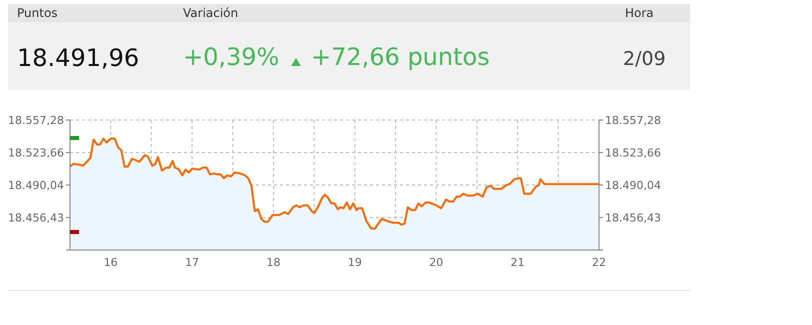  Describe the element at coordinates (36, 185) in the screenshot. I see `y-tick-label: 18.490,04` at that location.